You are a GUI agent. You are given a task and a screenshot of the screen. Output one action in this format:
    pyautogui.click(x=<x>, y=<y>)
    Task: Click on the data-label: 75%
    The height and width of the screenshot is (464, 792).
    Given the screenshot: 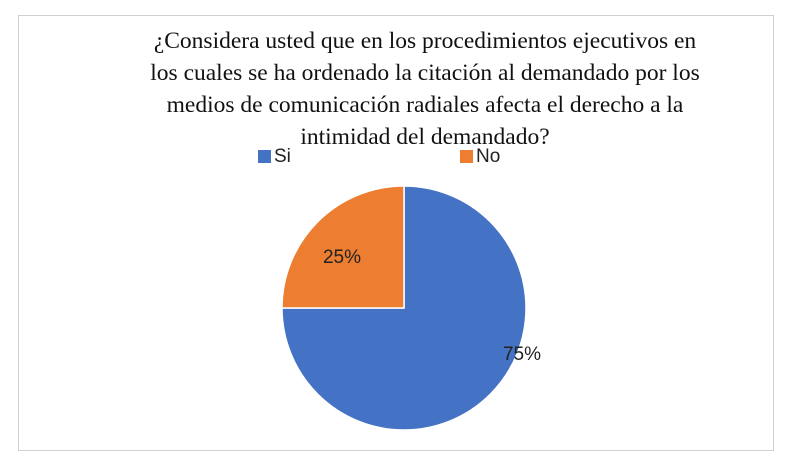 What is the action you would take?
    pyautogui.click(x=522, y=354)
    